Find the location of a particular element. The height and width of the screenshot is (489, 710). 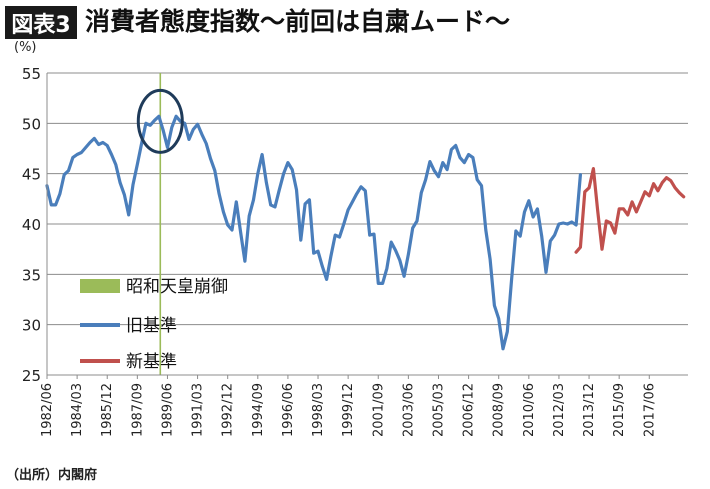

chart-title: 消費者態度指数～前回は自粛ムード～ is located at coordinates (298, 21).